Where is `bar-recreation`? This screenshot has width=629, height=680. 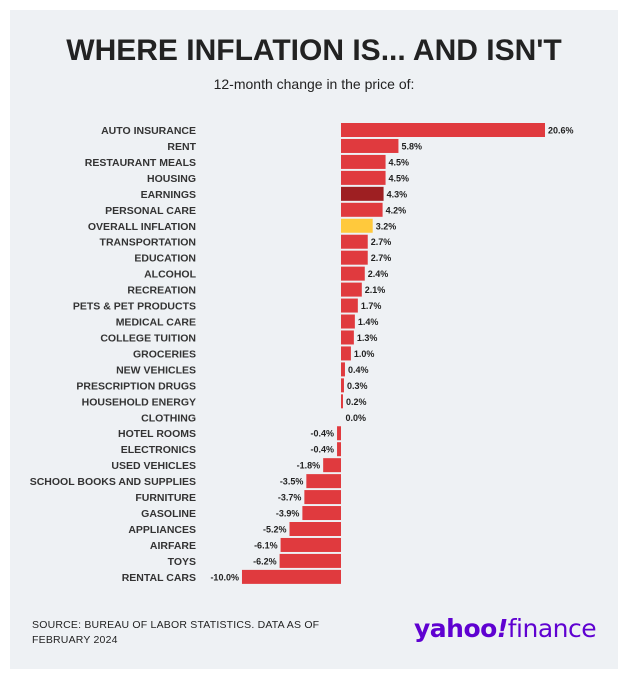 bar-recreation is located at coordinates (351, 289).